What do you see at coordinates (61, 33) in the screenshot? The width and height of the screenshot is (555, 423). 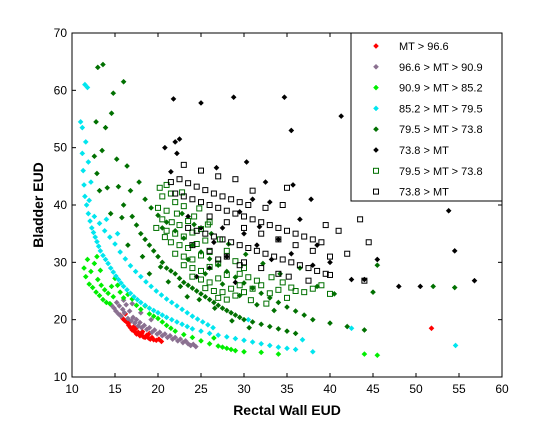 I see `y-tick-label: 70` at bounding box center [61, 33].